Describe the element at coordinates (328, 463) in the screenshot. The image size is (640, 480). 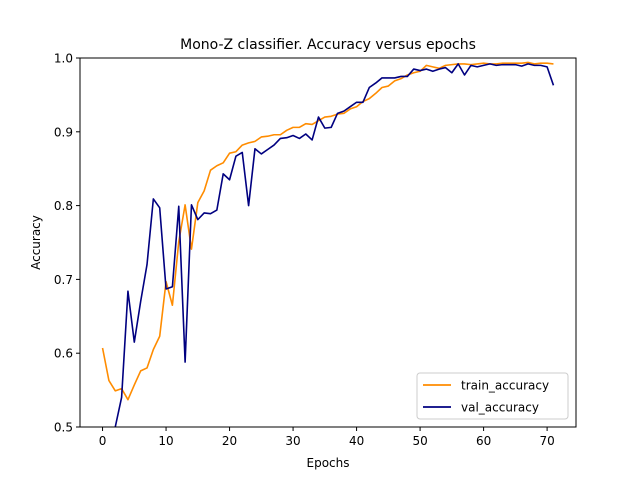
I see `x-axis-label: Epochs` at that location.